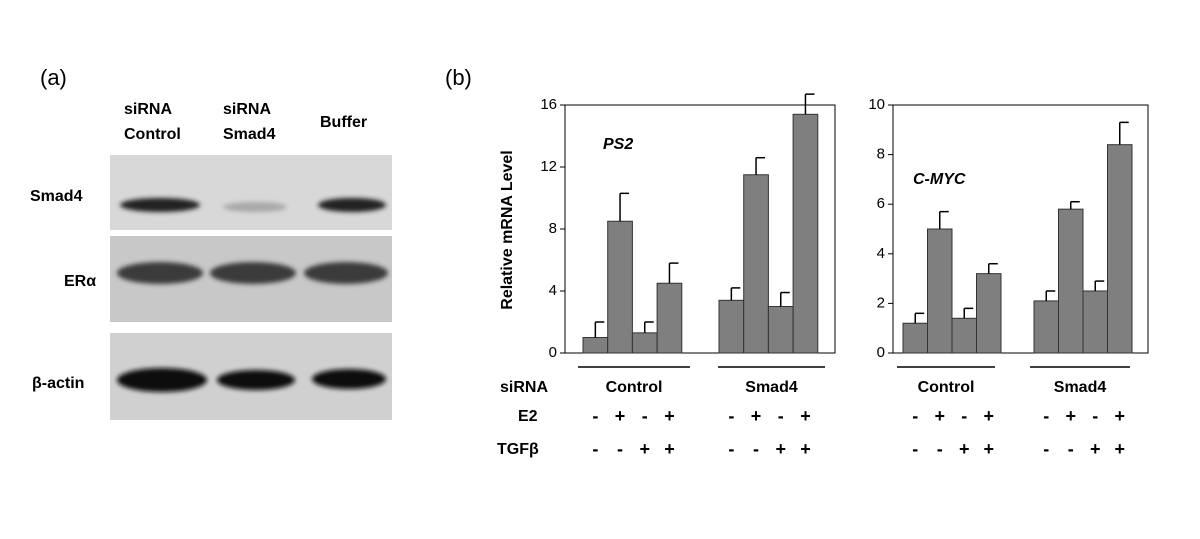  I want to click on chart-title: PS2, so click(618, 144).